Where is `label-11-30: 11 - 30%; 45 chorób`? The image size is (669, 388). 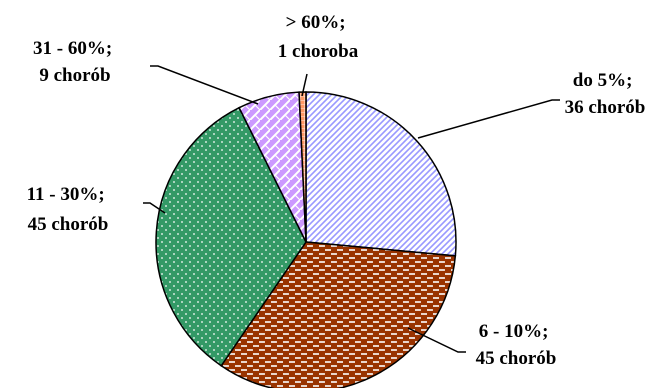 label-11-30: 11 - 30%; 45 chorób is located at coordinates (68, 209).